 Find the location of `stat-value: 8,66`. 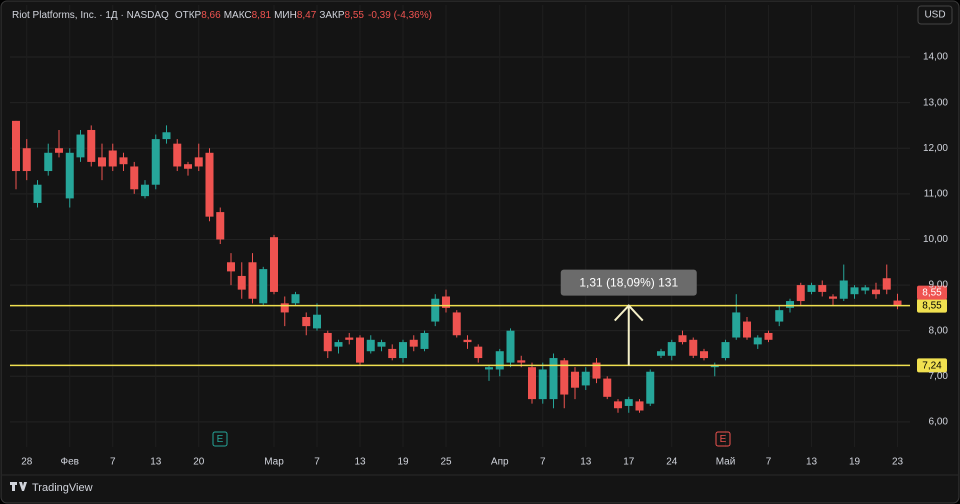

stat-value: 8,66 is located at coordinates (211, 15).